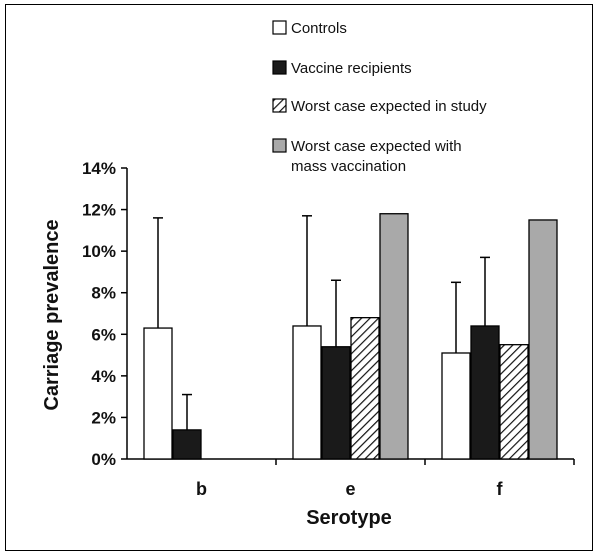 Image resolution: width=600 pixels, height=557 pixels. I want to click on y-tick-label: 4%, so click(103, 376).